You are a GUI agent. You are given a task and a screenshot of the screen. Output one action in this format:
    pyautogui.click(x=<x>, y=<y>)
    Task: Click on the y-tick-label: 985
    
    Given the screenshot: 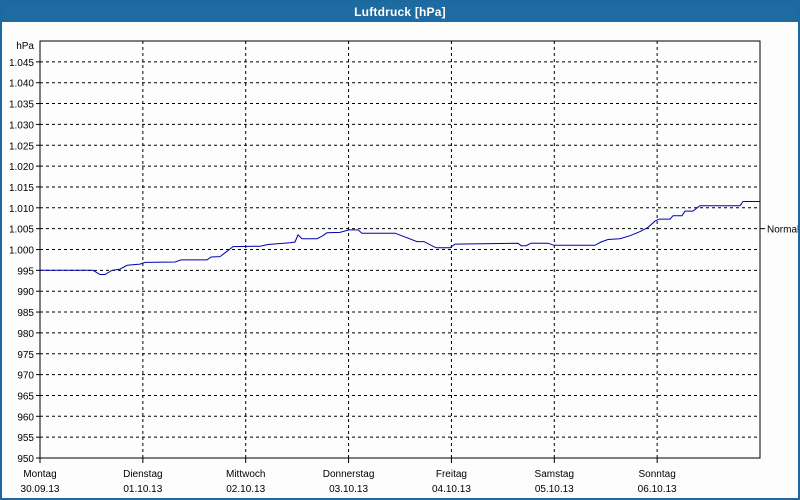 What is the action you would take?
    pyautogui.click(x=25, y=313)
    